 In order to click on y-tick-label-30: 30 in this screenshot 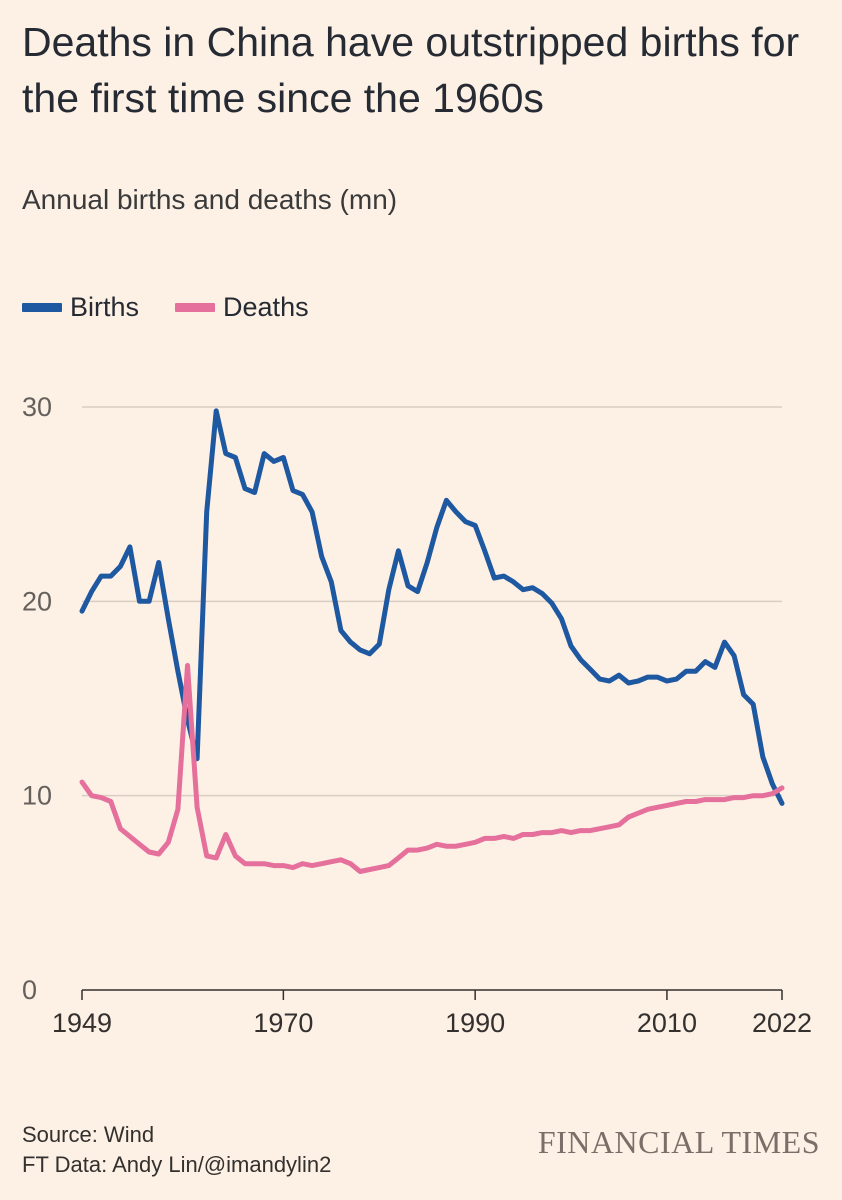, I will do `click(37, 407)`.